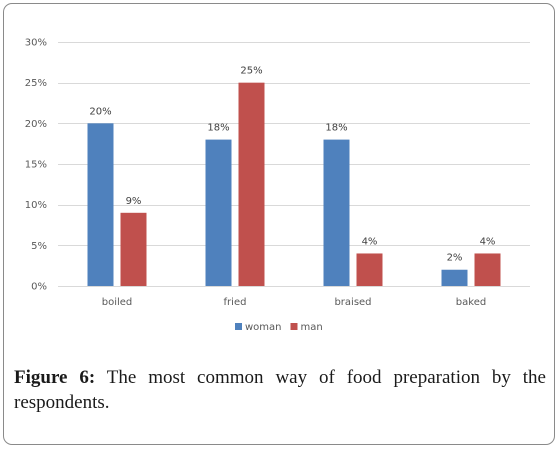 Image resolution: width=560 pixels, height=450 pixels. What do you see at coordinates (471, 302) in the screenshot?
I see `x-tick-label: baked` at bounding box center [471, 302].